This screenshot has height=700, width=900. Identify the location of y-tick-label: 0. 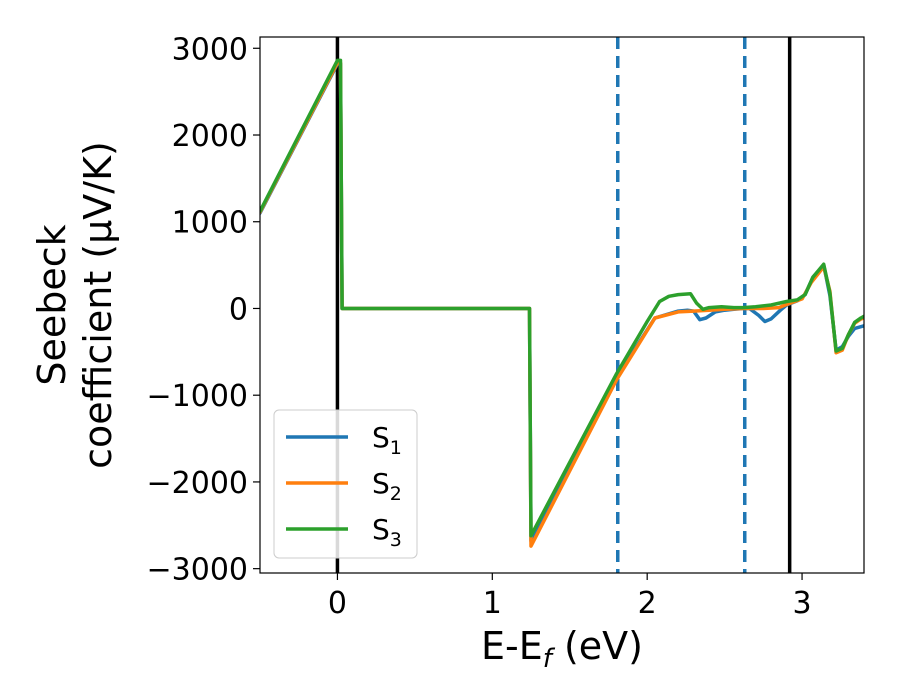
(238, 309).